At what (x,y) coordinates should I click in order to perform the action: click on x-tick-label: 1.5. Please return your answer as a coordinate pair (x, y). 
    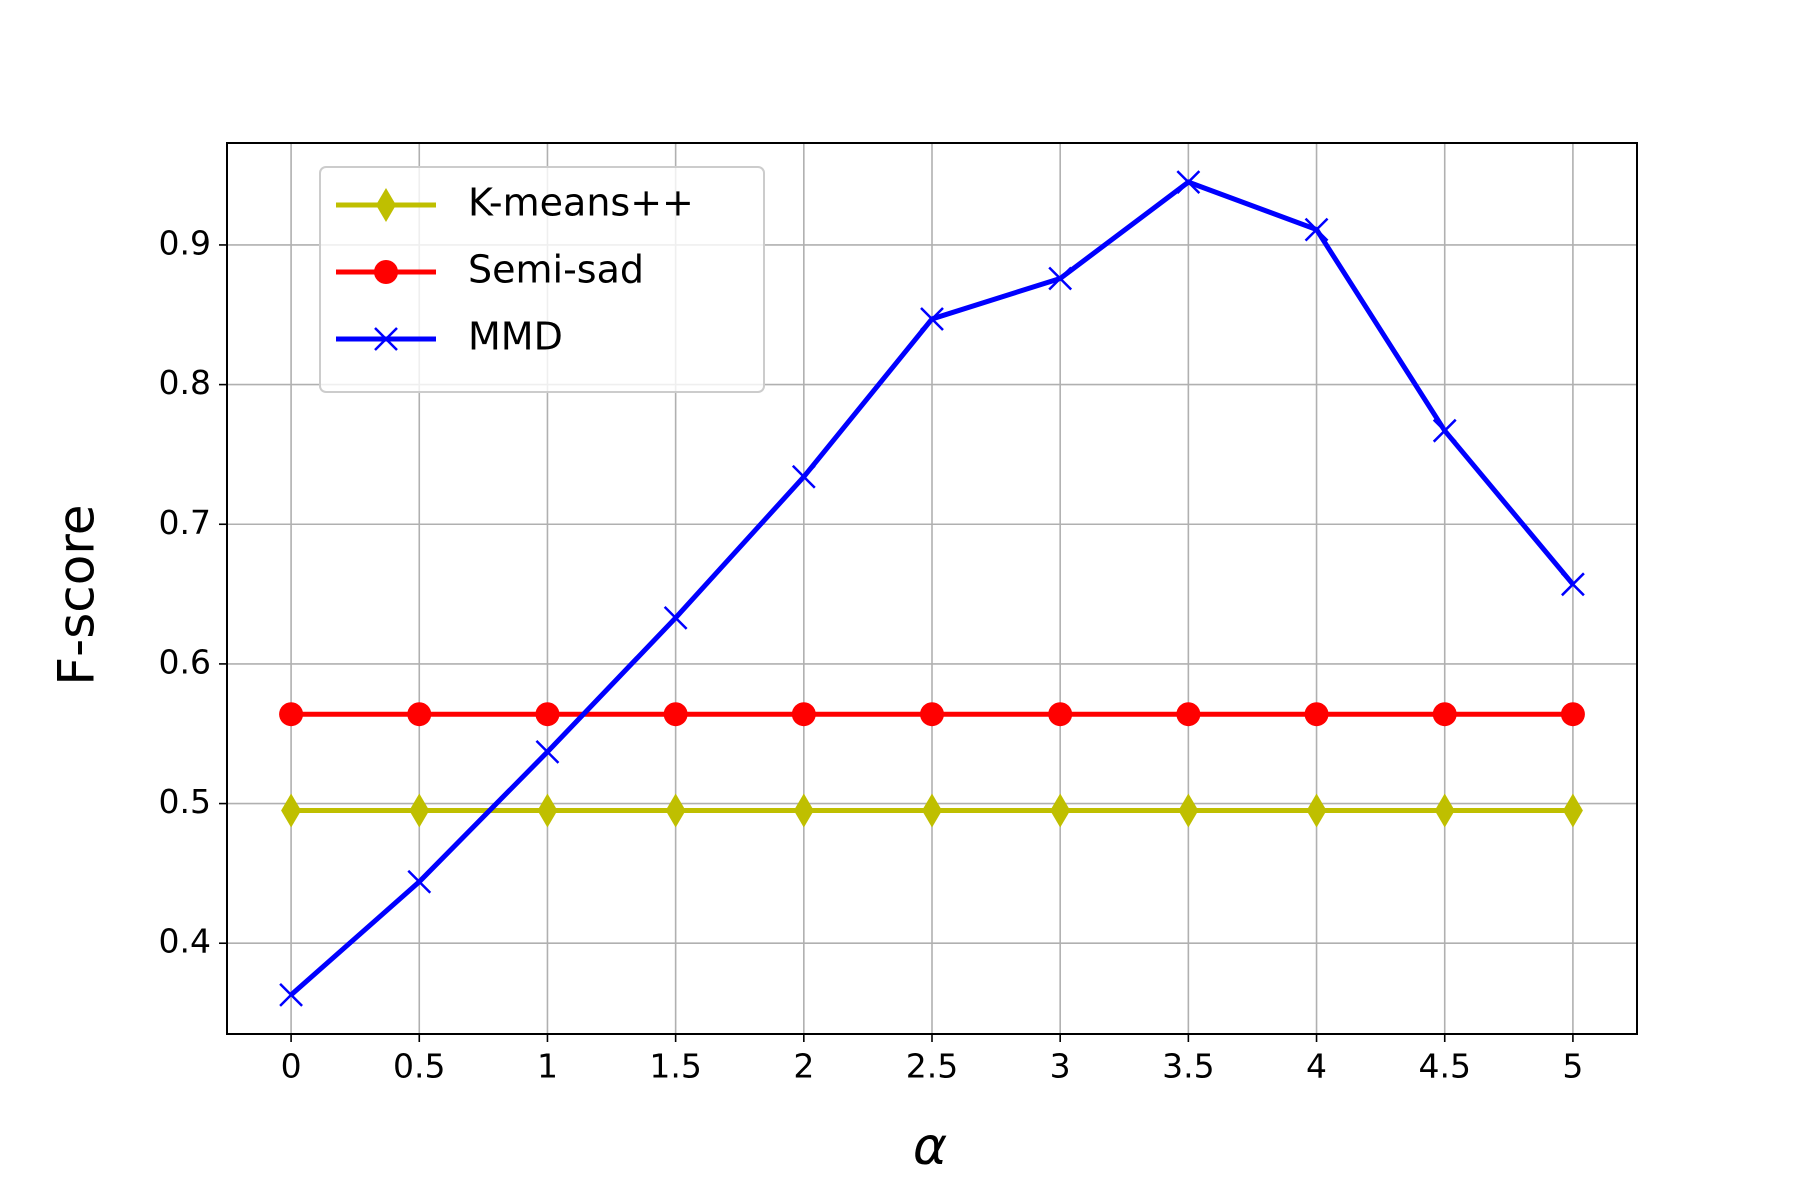
    Looking at the image, I should click on (675, 1066).